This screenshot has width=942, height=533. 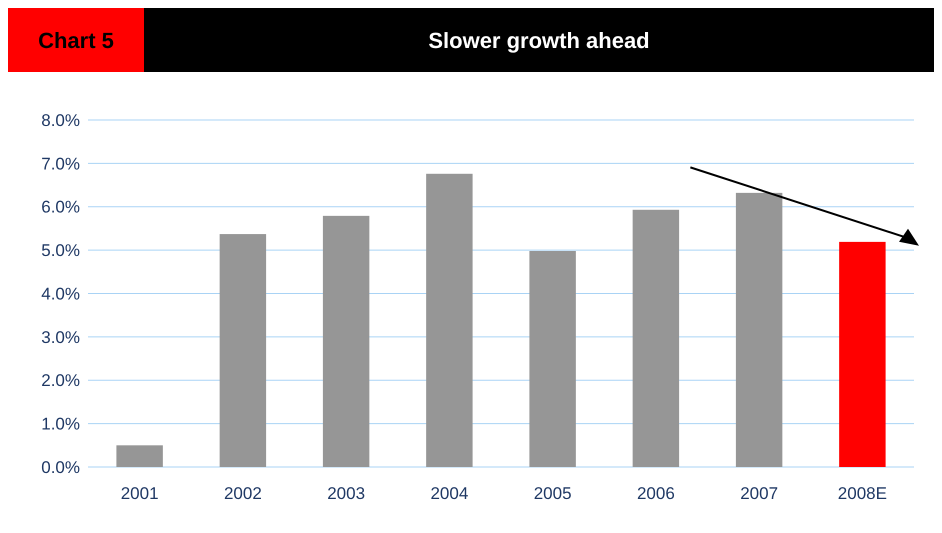 What do you see at coordinates (553, 493) in the screenshot?
I see `x-tick-label: 2005` at bounding box center [553, 493].